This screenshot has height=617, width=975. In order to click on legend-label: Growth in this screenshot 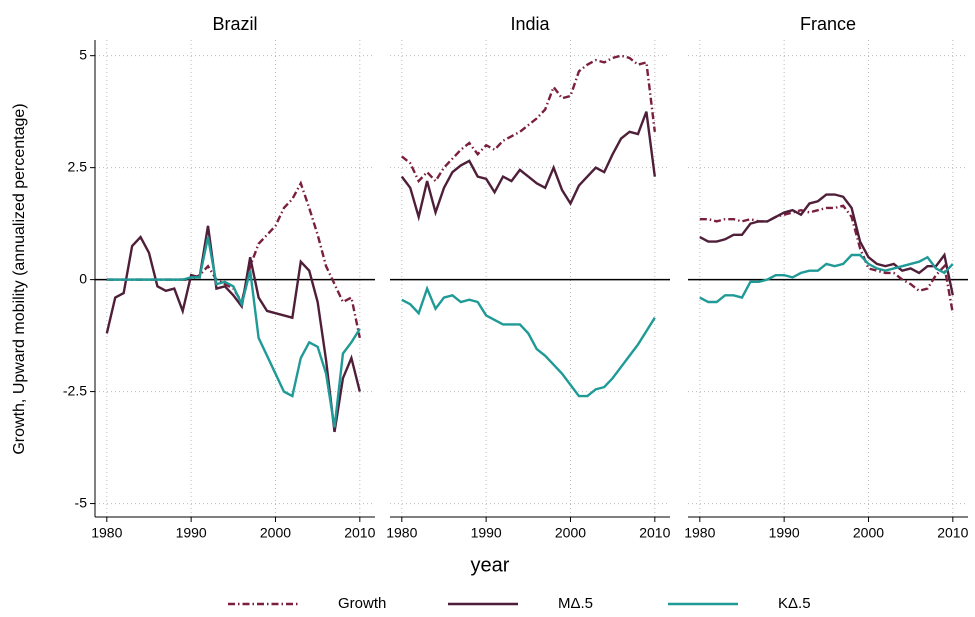, I will do `click(362, 603)`.